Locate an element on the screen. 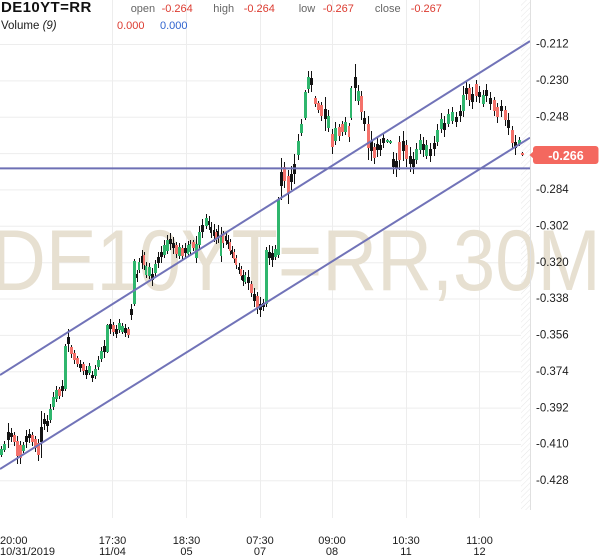 This screenshot has width=600, height=558. svg-text: 08 is located at coordinates (332, 552).